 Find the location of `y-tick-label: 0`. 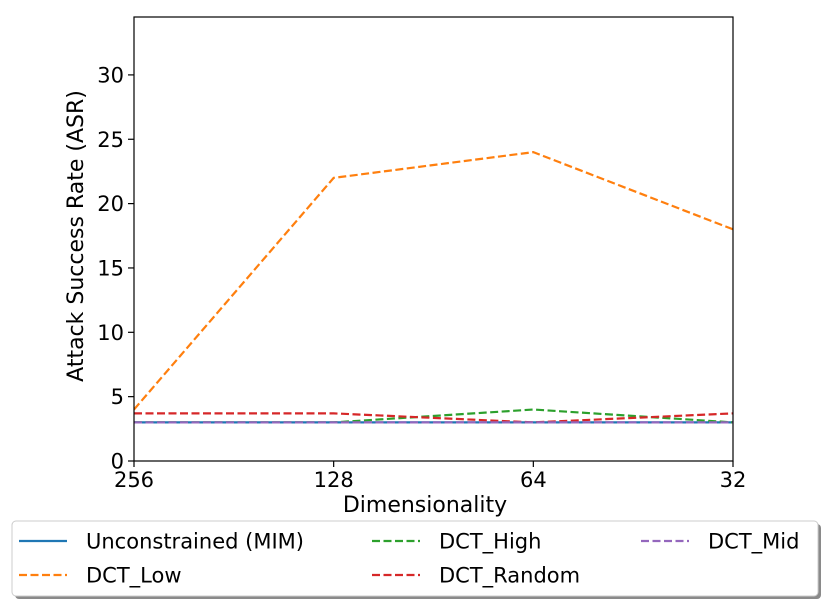

y-tick-label: 0 is located at coordinates (117, 462).